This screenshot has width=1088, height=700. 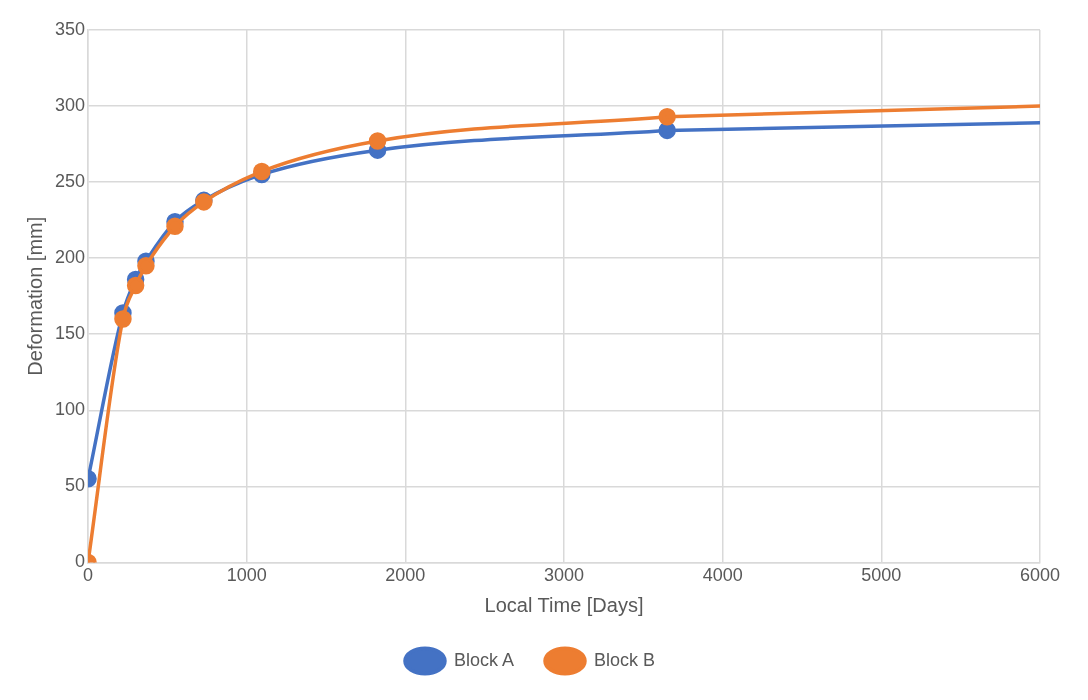 I want to click on x-tick-label: 5000, so click(x=881, y=575).